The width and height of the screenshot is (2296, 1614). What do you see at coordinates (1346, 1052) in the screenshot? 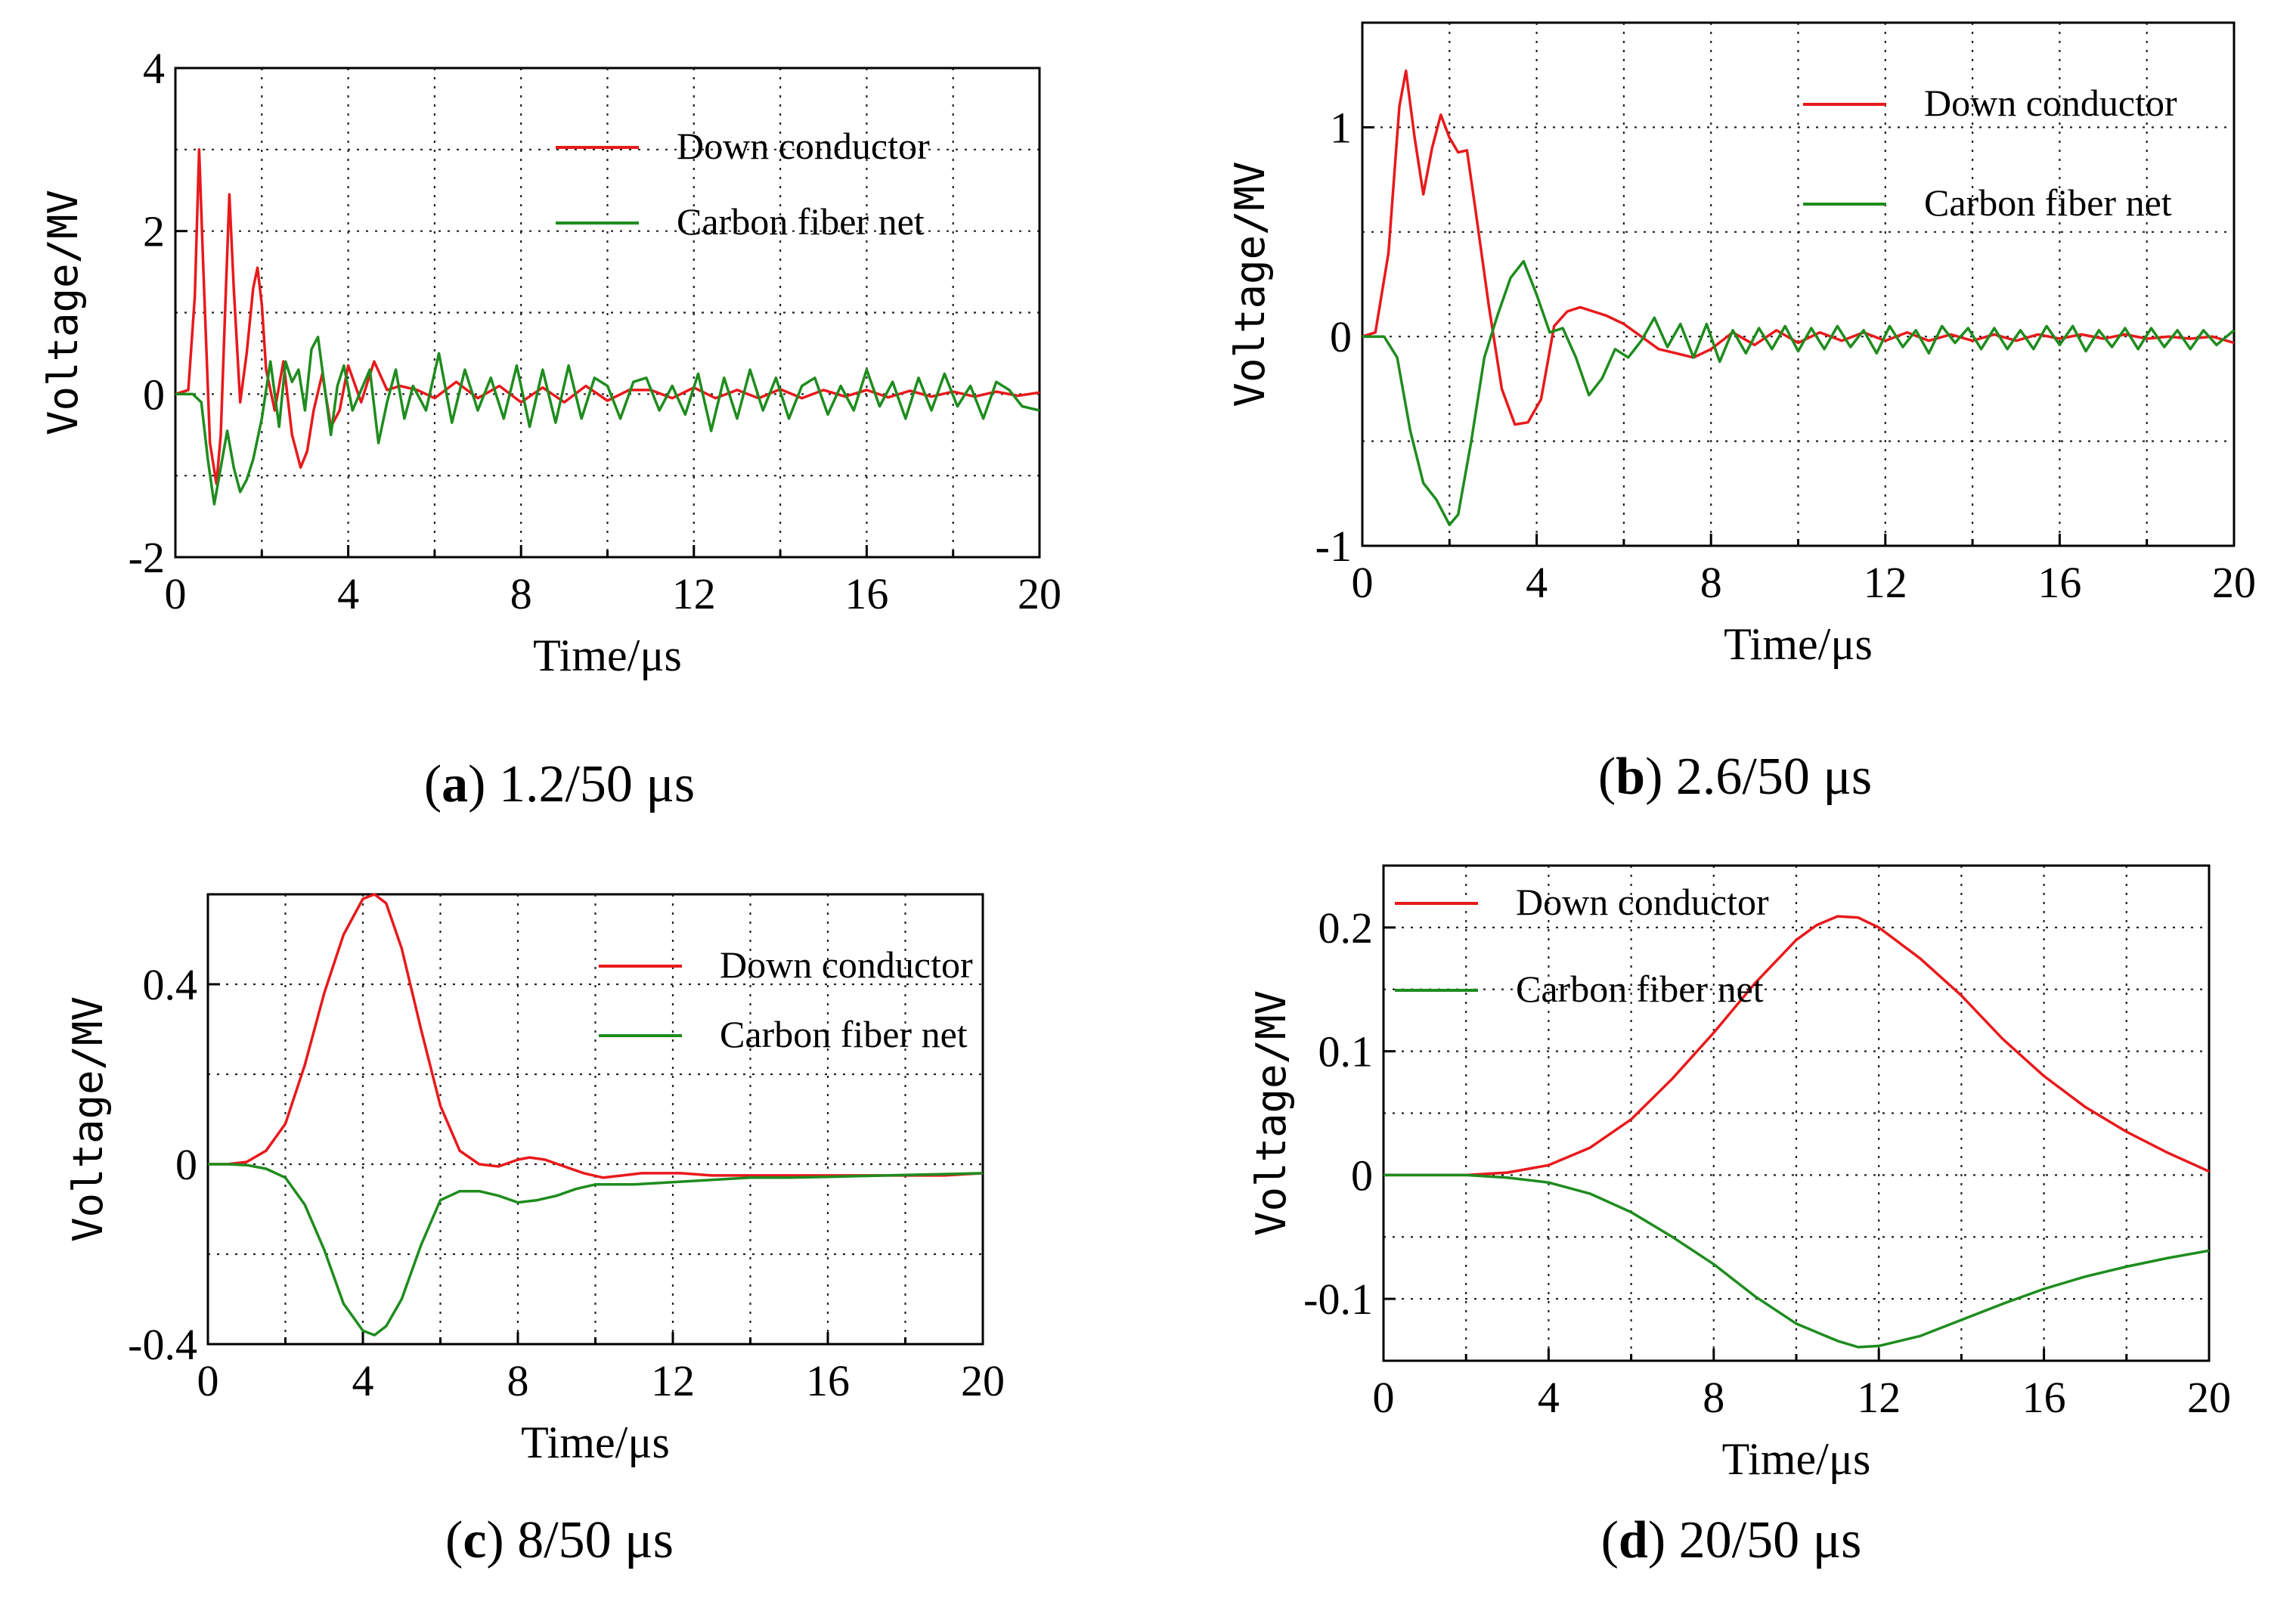
I see `y-tick-label: 0.1` at bounding box center [1346, 1052].